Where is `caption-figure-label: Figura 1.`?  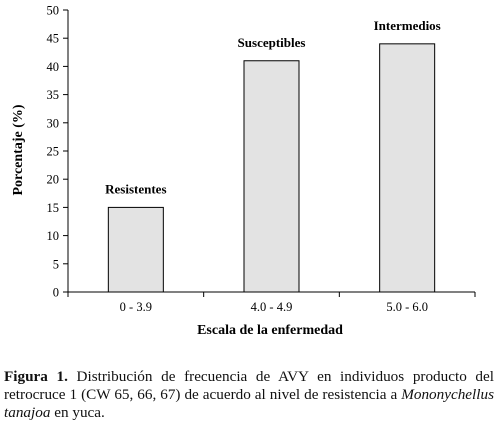
caption-figure-label: Figura 1. is located at coordinates (36, 376).